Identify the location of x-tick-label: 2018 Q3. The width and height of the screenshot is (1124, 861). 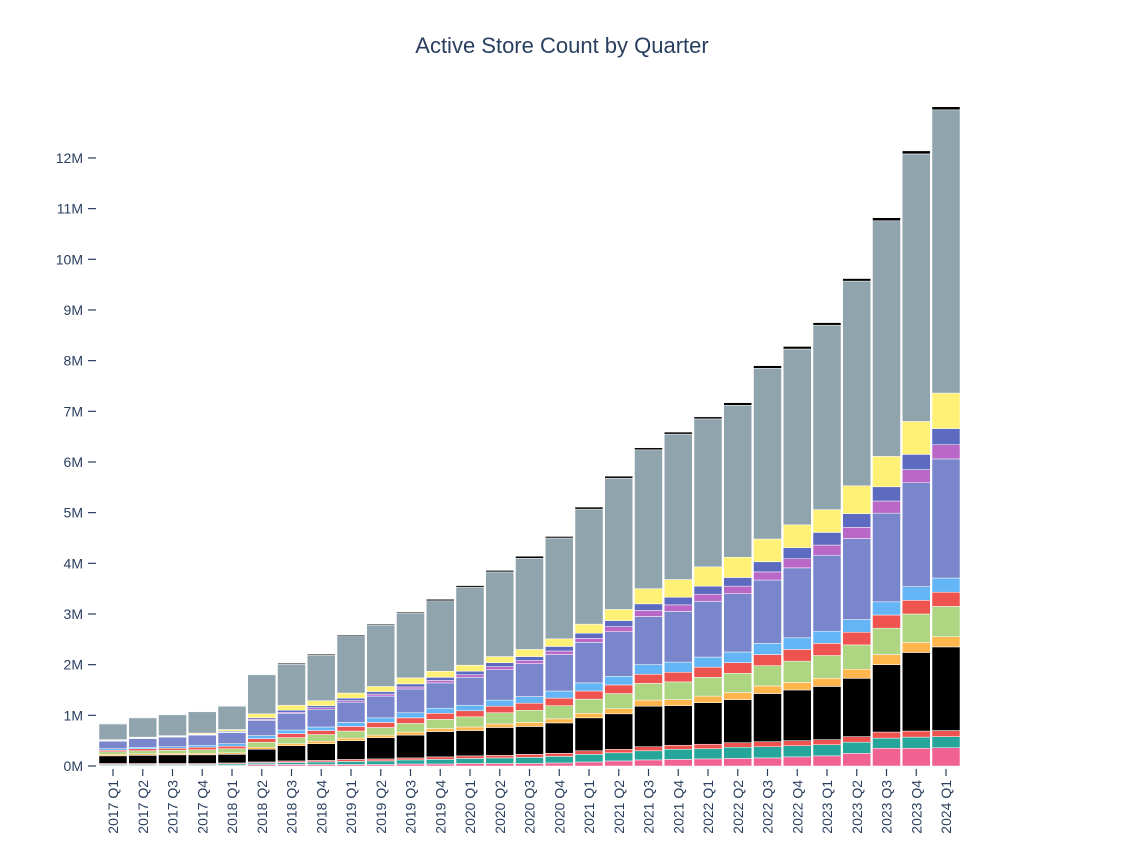
(292, 807).